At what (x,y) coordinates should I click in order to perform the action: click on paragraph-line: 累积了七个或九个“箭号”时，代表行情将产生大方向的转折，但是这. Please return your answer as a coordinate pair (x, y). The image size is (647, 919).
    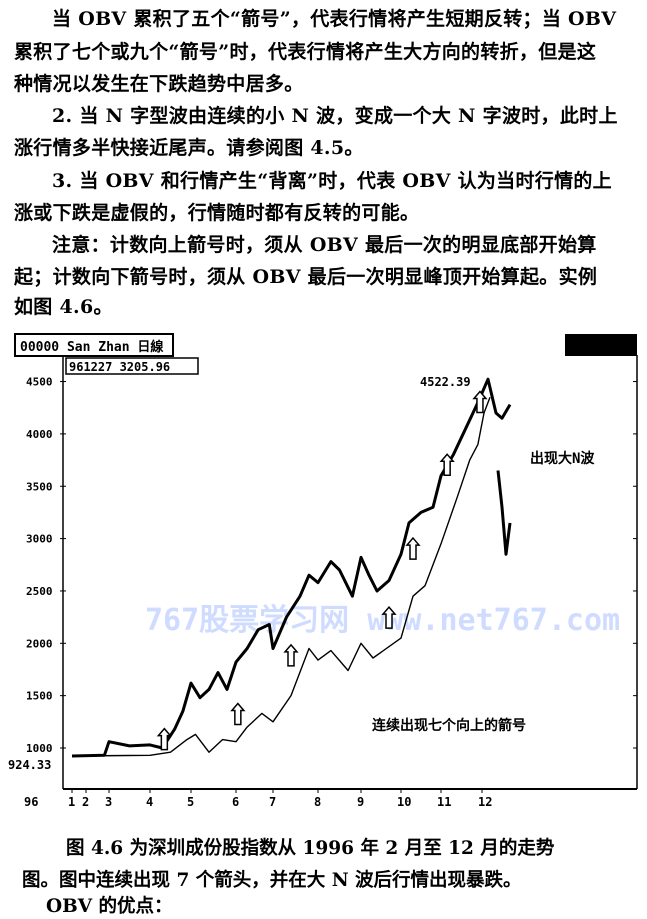
    Looking at the image, I should click on (305, 52).